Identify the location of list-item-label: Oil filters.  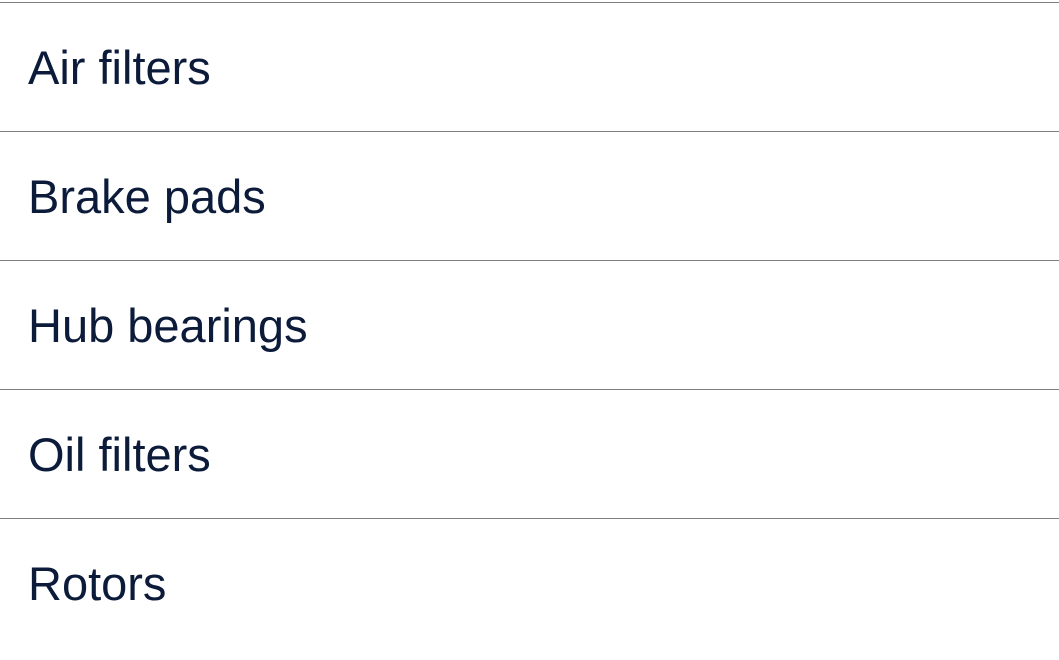
(119, 454).